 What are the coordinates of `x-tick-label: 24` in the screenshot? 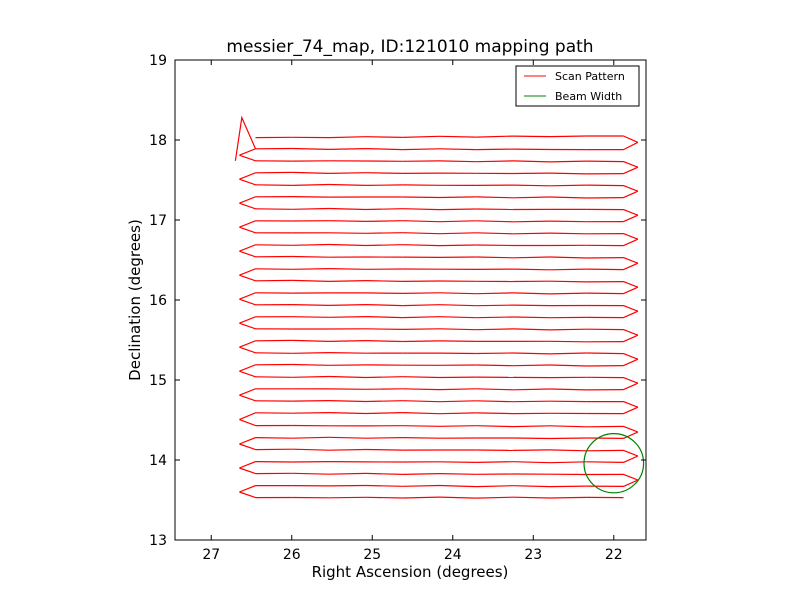 It's located at (453, 555).